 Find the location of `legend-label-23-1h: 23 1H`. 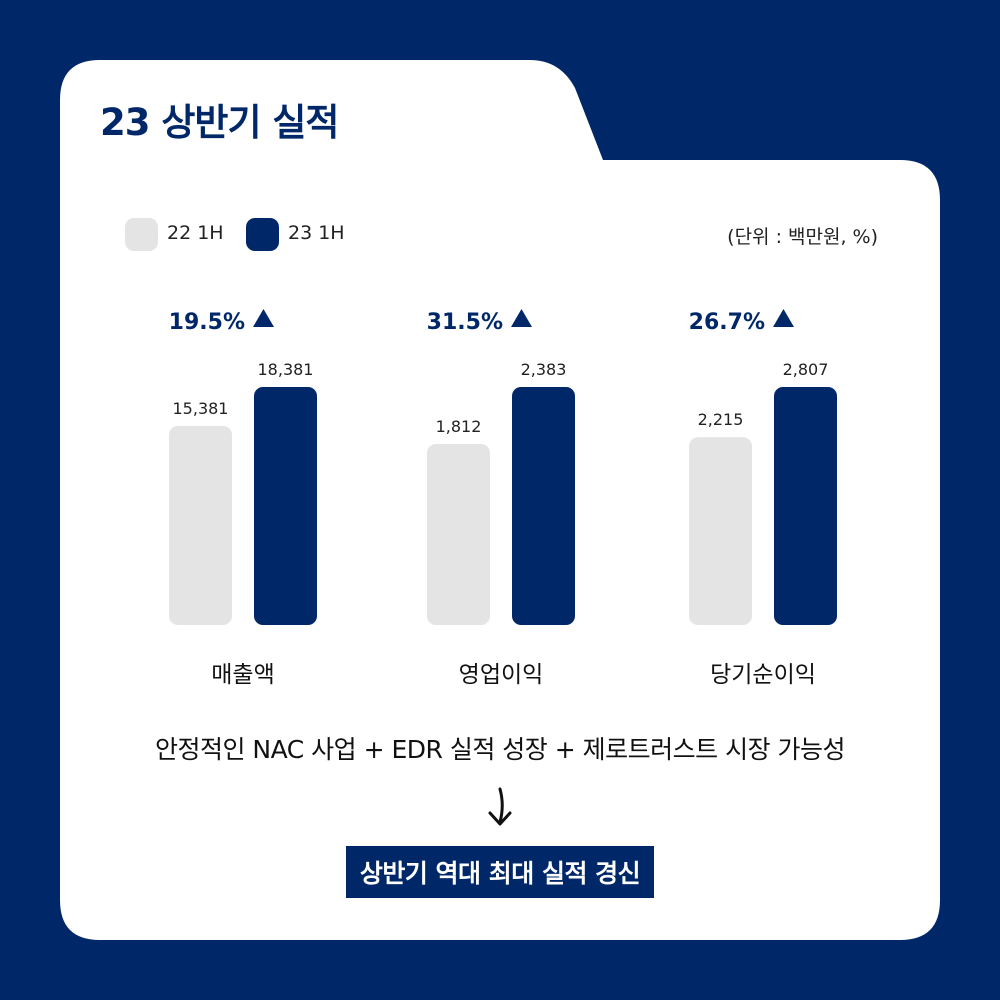

legend-label-23-1h: 23 1H is located at coordinates (316, 233).